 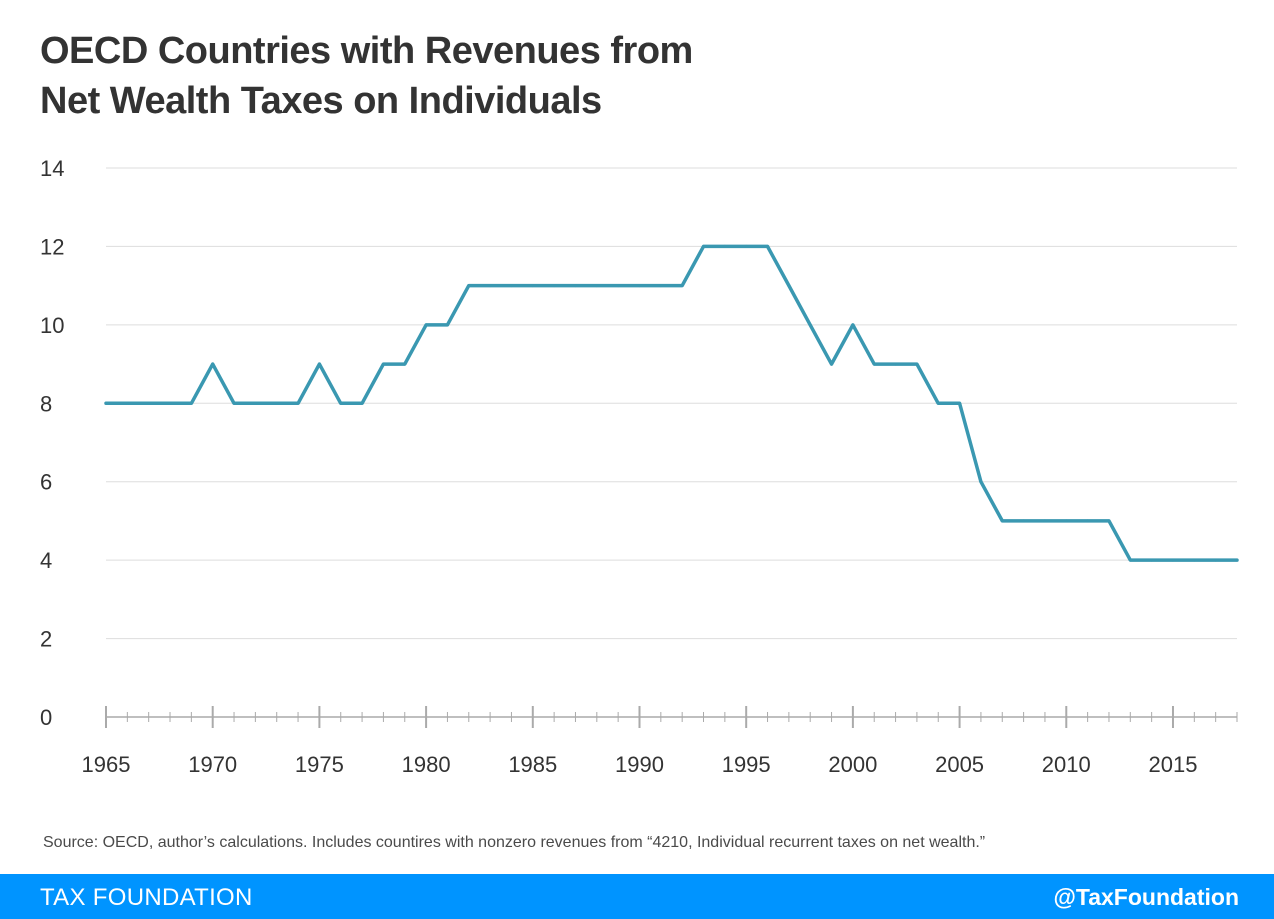 What do you see at coordinates (959, 764) in the screenshot?
I see `x-tick-label: 2005` at bounding box center [959, 764].